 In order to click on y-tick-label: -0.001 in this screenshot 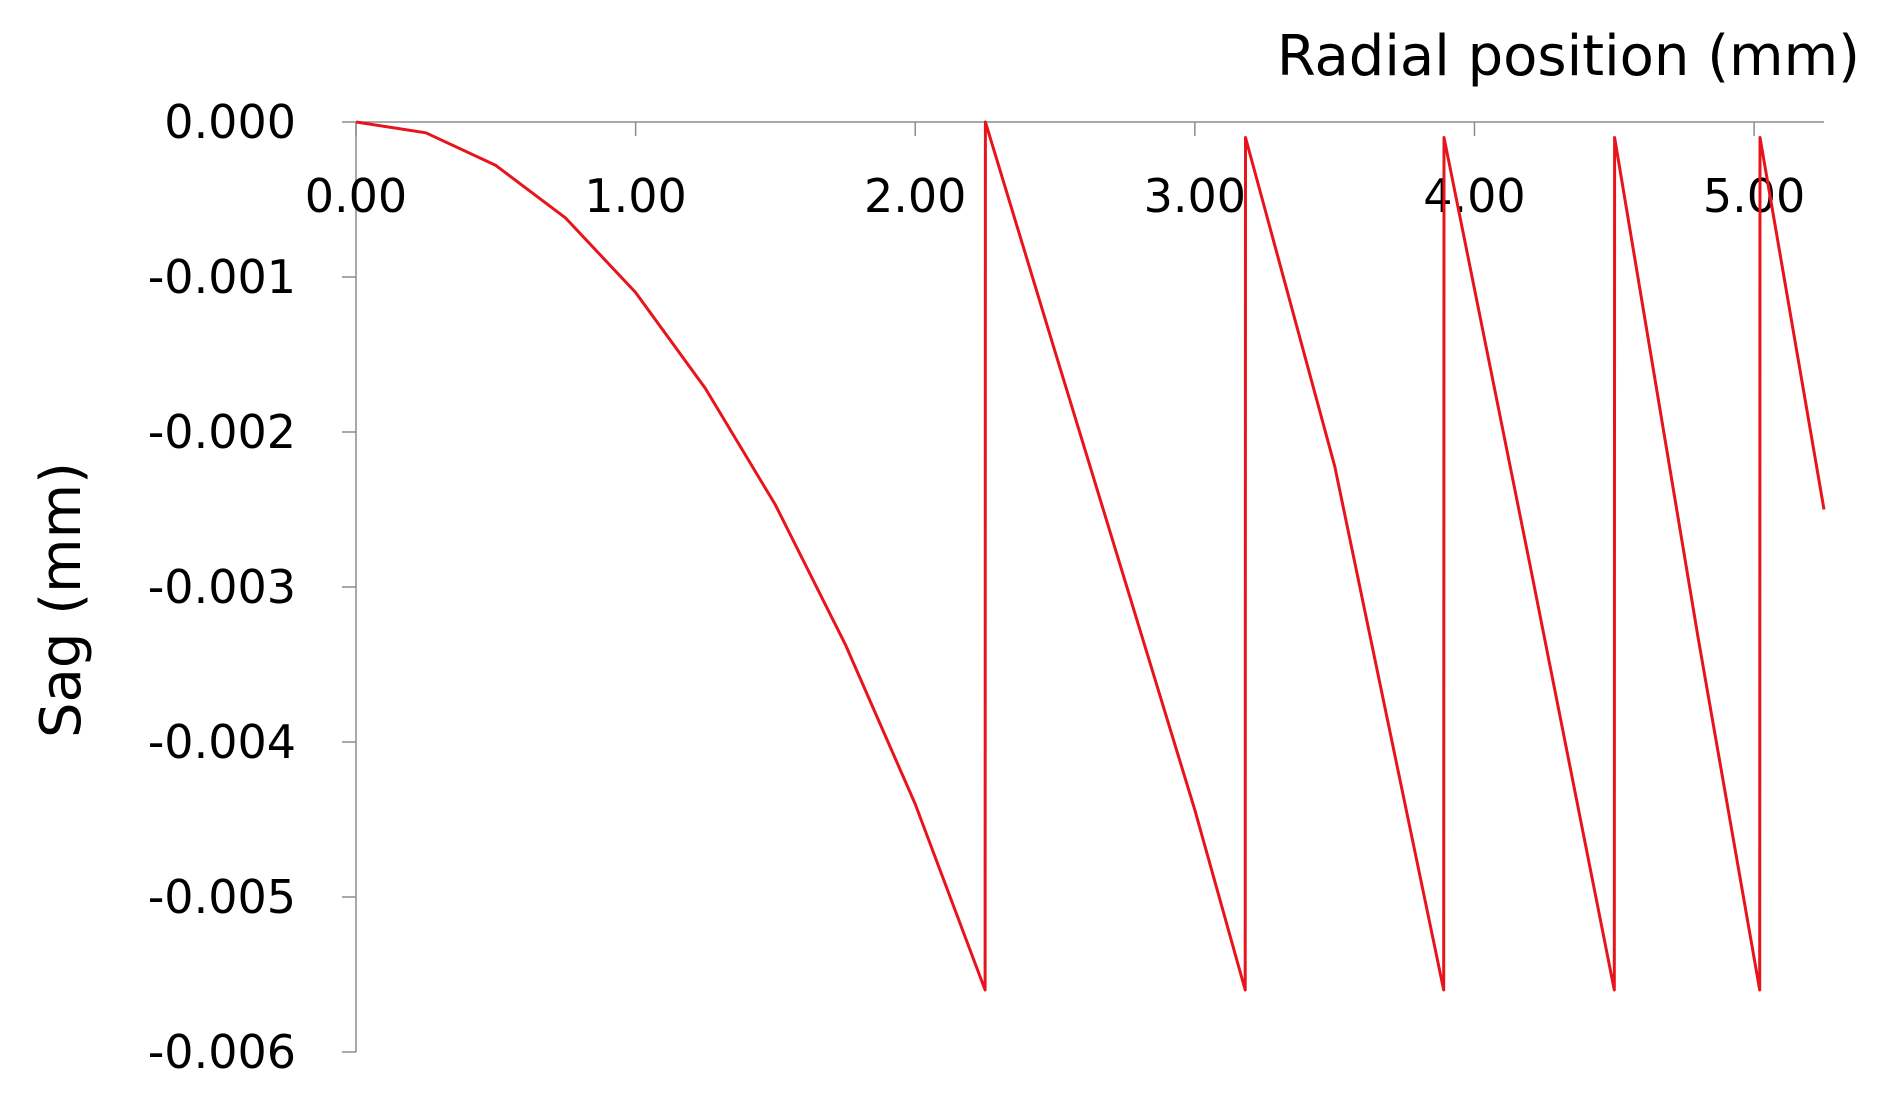, I will do `click(222, 277)`.